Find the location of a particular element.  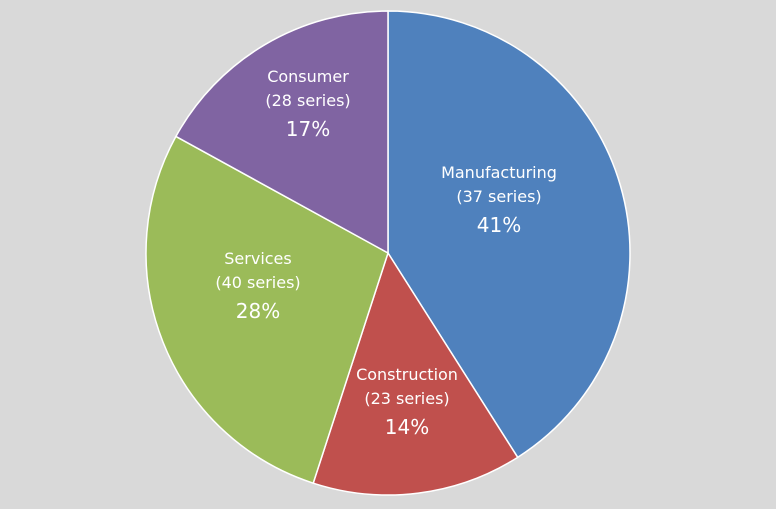

pie-label-services: Services is located at coordinates (257, 258).